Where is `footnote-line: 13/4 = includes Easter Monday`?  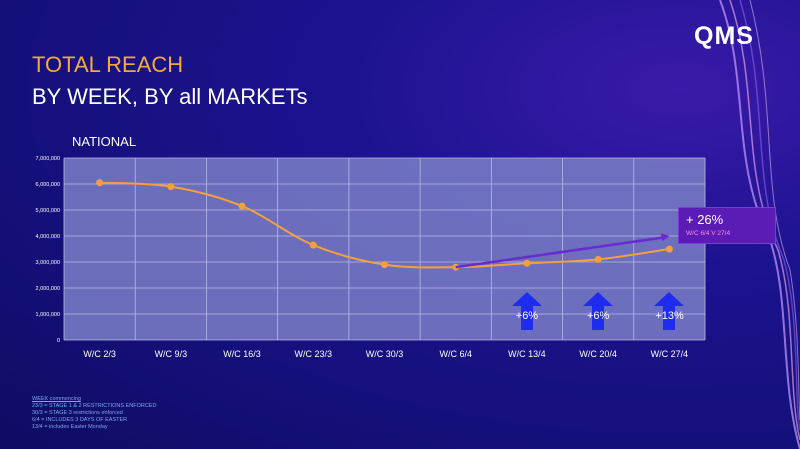 footnote-line: 13/4 = includes Easter Monday is located at coordinates (70, 427).